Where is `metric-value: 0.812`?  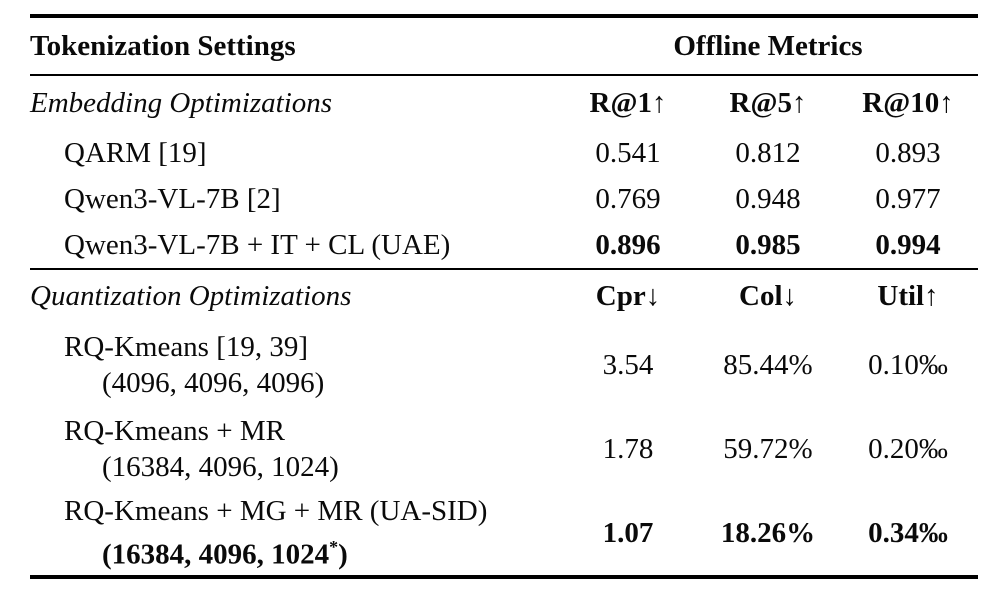
metric-value: 0.812 is located at coordinates (768, 152).